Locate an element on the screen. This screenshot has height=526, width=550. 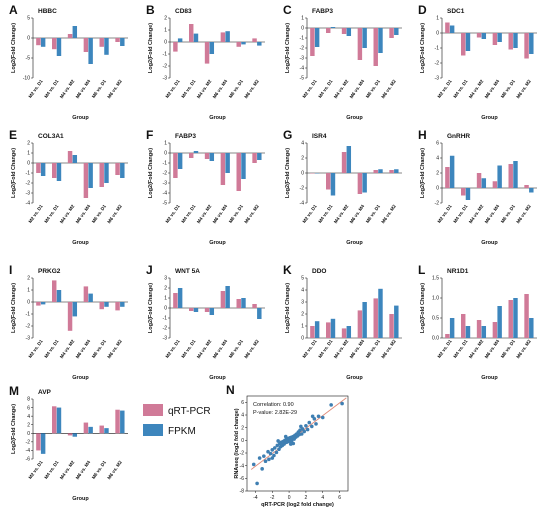
y-tick-label: 6 is located at coordinates (437, 144).